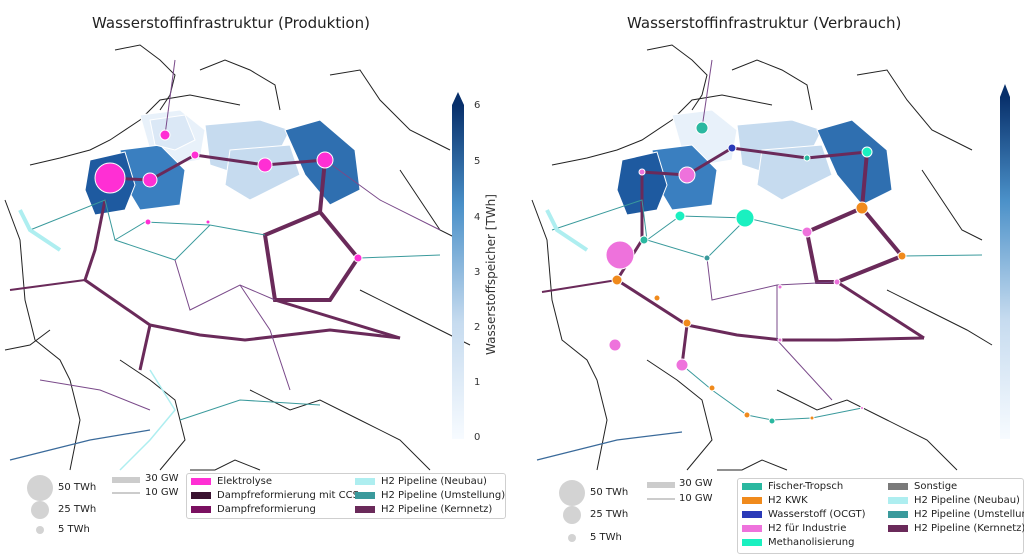 The image size is (1024, 558). I want to click on colorbar-tick: 3, so click(477, 272).